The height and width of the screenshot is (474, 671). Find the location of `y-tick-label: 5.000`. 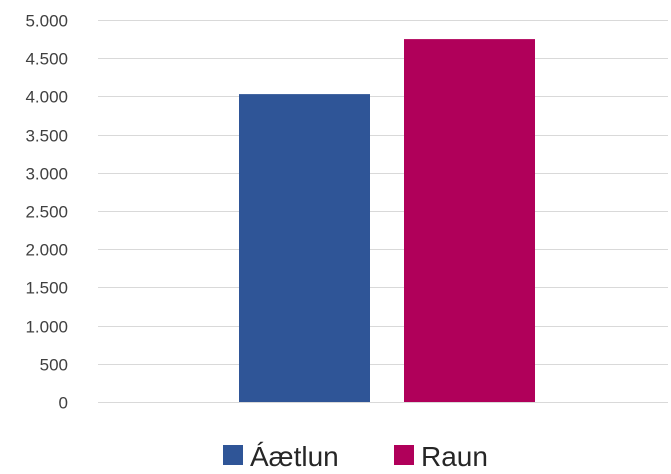

y-tick-label: 5.000 is located at coordinates (46, 21).